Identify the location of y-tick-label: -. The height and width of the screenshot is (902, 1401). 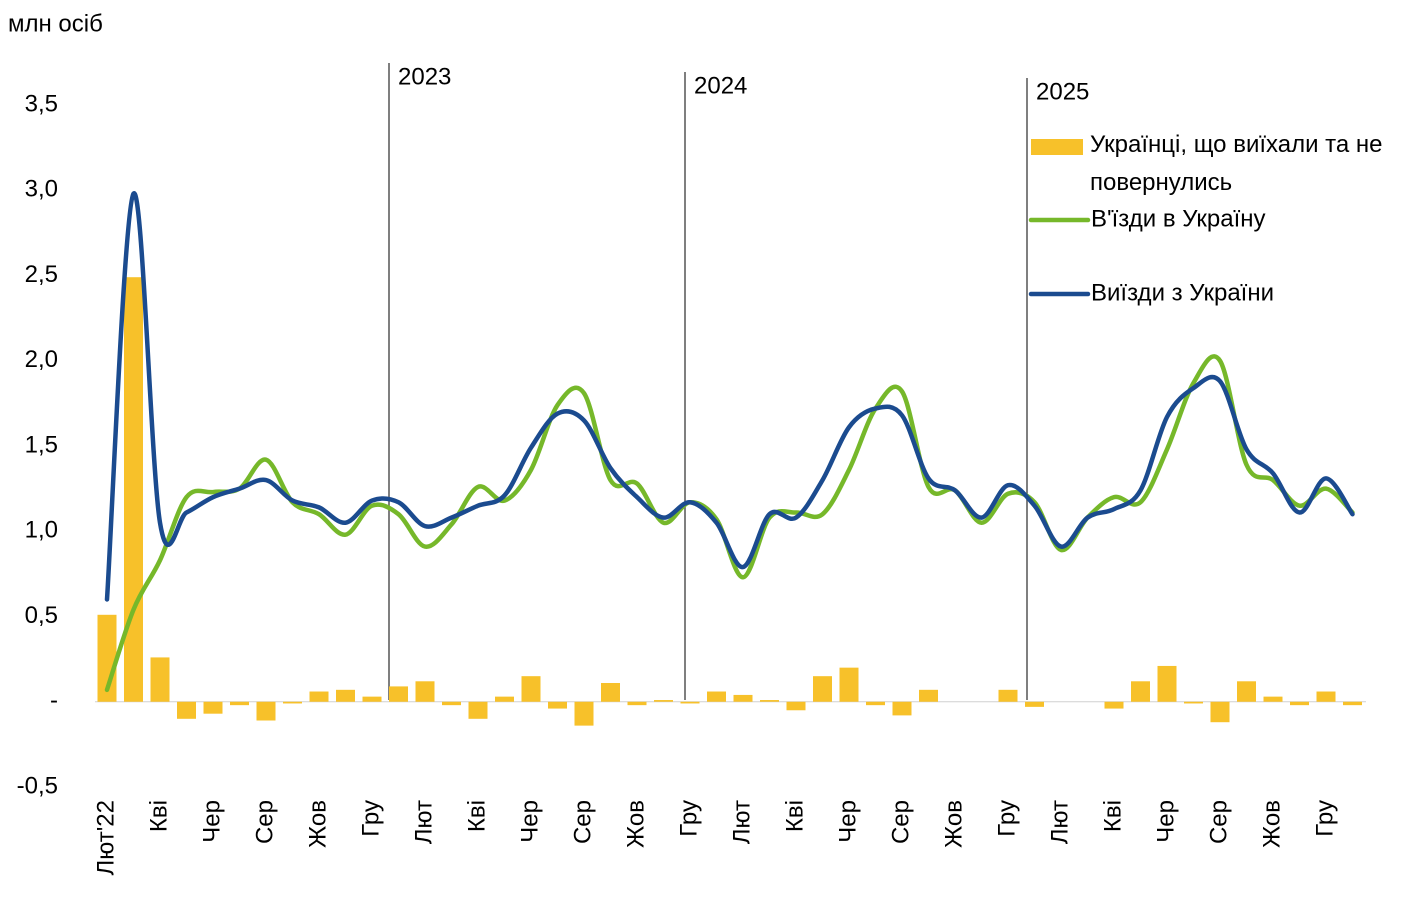
(54, 700).